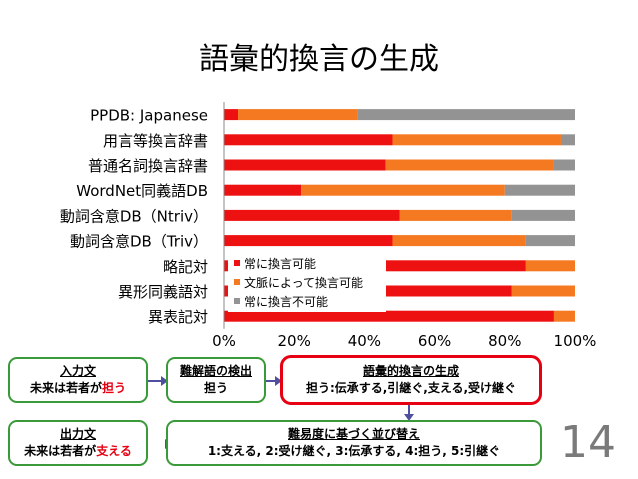 This screenshot has width=638, height=479. Describe the element at coordinates (319, 59) in the screenshot. I see `slide-title: 語彙的換言の生成` at that location.